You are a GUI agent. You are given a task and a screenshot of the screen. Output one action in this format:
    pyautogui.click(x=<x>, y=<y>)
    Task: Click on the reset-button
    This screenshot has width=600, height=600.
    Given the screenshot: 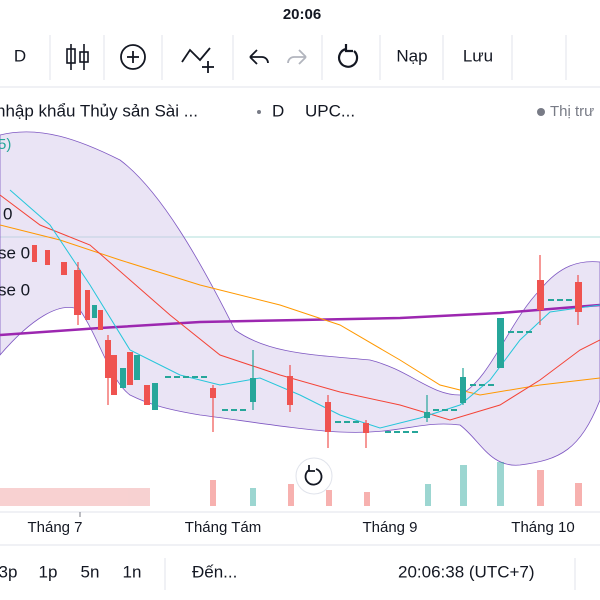 What is the action you would take?
    pyautogui.click(x=348, y=56)
    